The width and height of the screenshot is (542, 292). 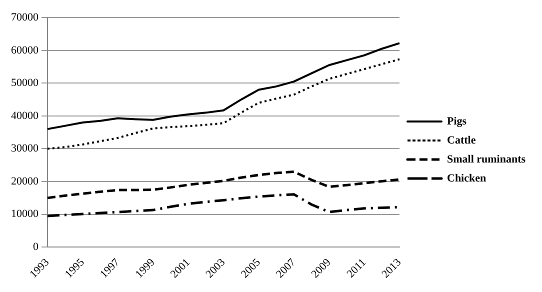 What do you see at coordinates (457, 121) in the screenshot?
I see `legend-label: Pigs` at bounding box center [457, 121].